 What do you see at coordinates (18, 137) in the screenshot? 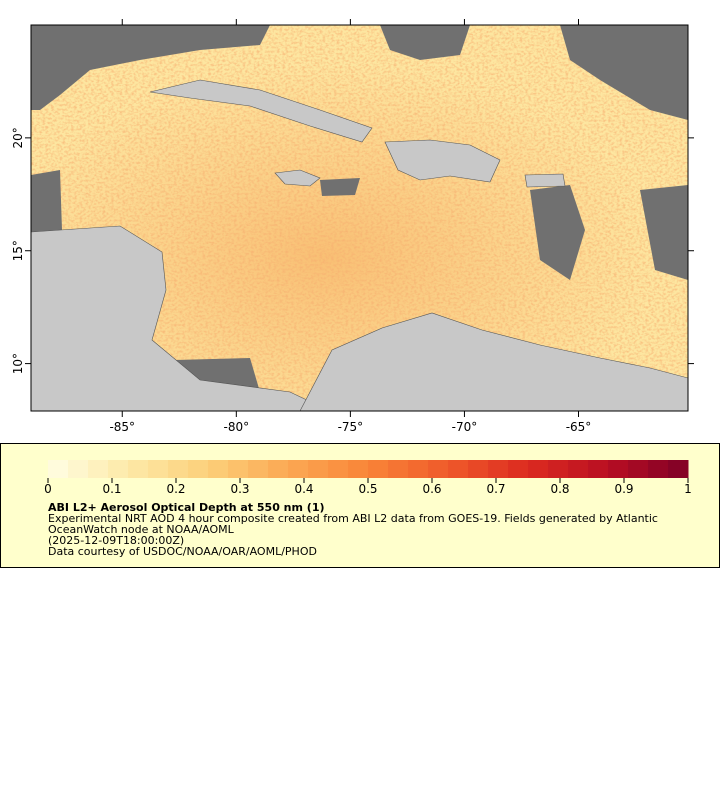
I see `y-tick-label: 20°` at bounding box center [18, 137].